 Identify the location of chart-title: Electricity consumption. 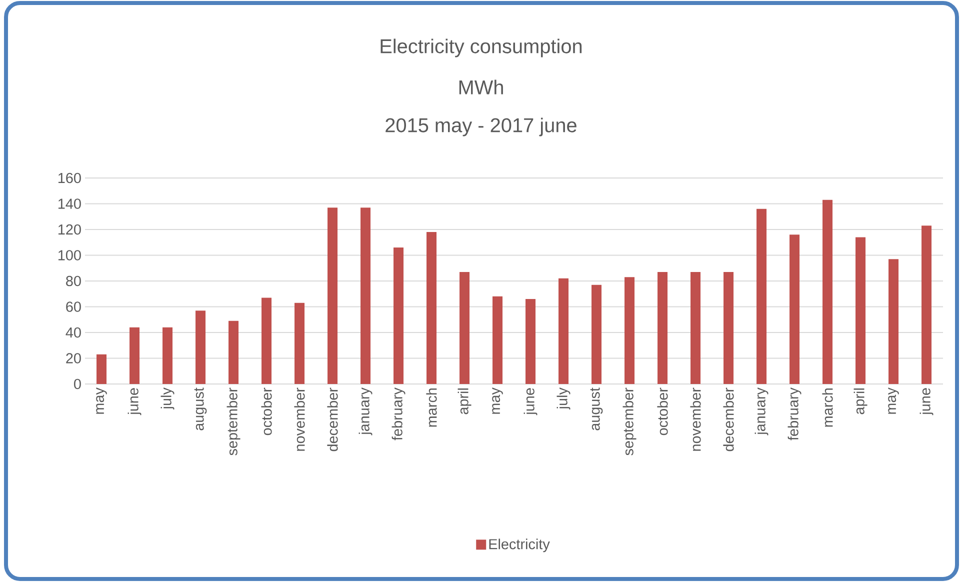
(481, 48).